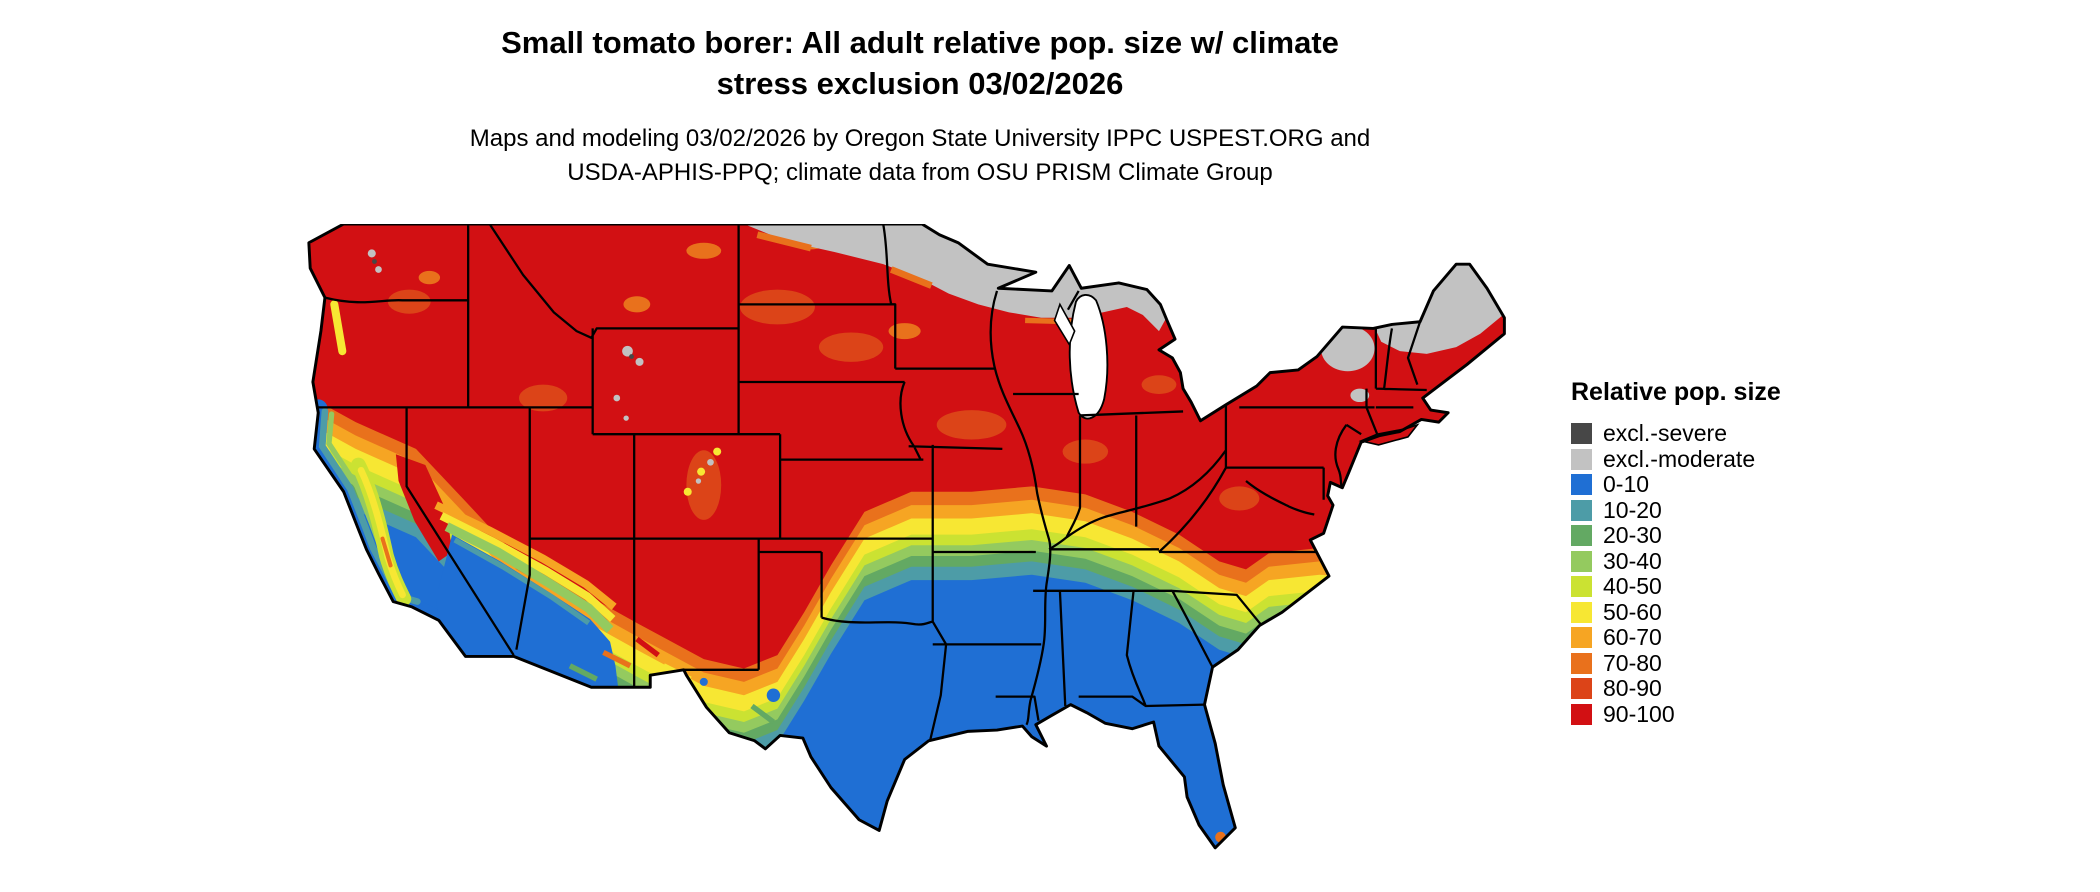 The image size is (2100, 892). Describe the element at coordinates (1632, 586) in the screenshot. I see `legend-label: 40-50` at that location.